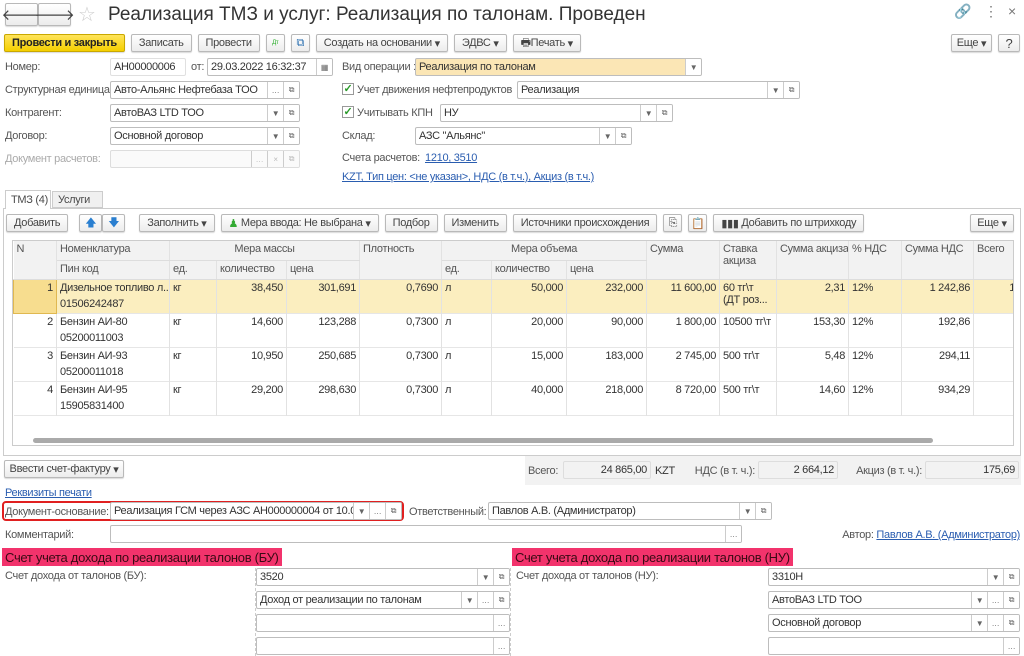 The height and width of the screenshot is (656, 1024). What do you see at coordinates (411, 223) in the screenshot?
I see `pick-button: Подбор` at bounding box center [411, 223].